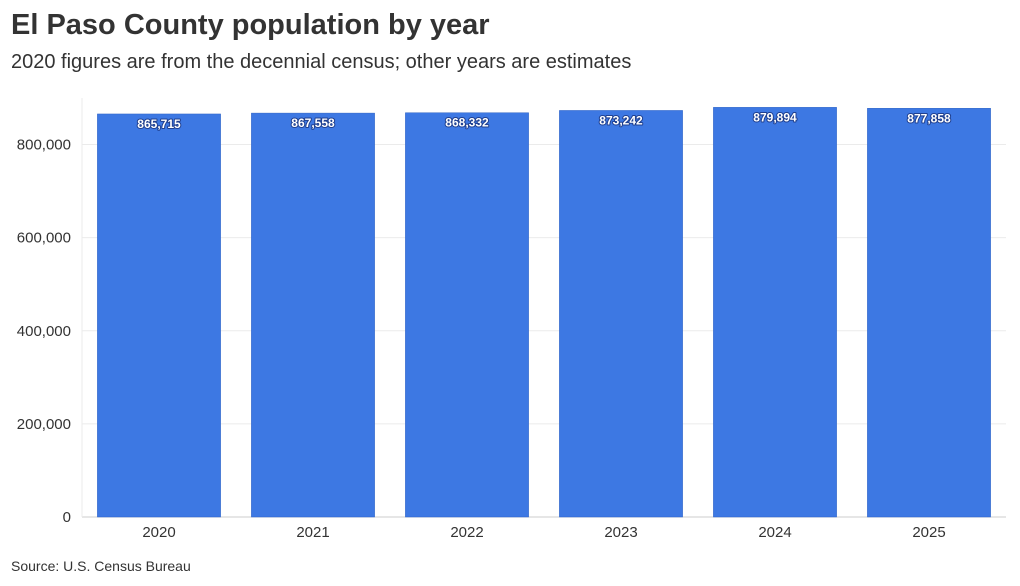  Describe the element at coordinates (621, 120) in the screenshot. I see `bar-value-label: 873,242` at that location.